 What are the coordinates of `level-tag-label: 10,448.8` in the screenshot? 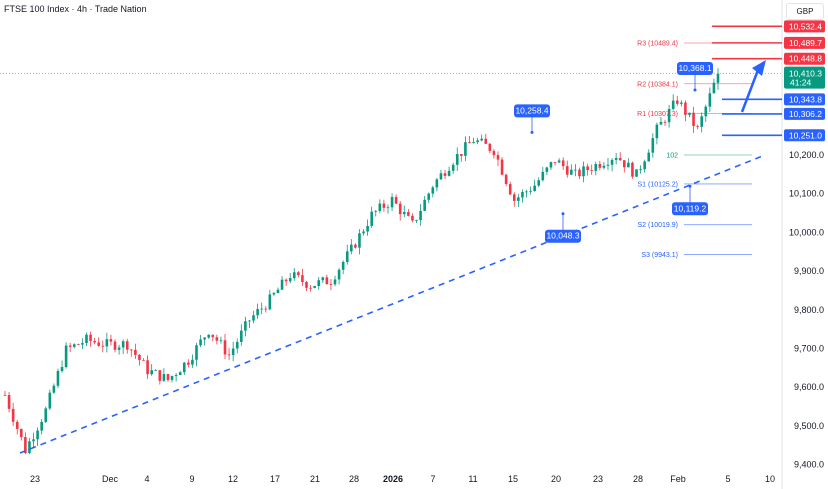 It's located at (805, 59).